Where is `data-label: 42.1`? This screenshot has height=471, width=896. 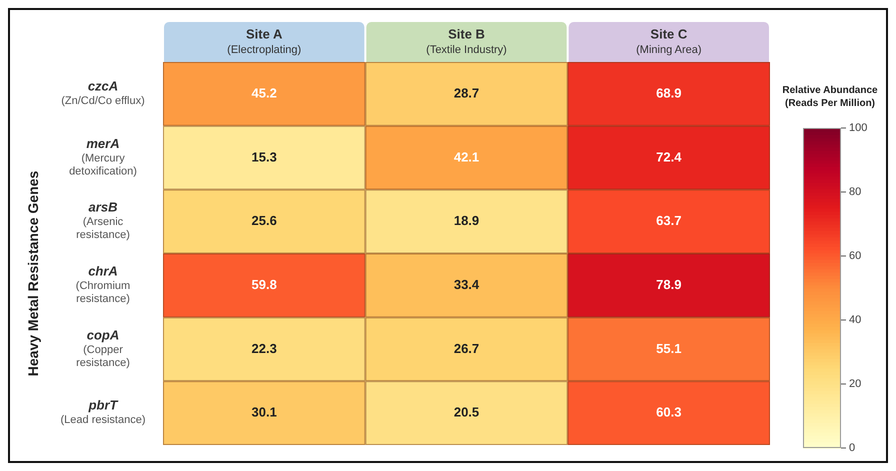
data-label: 42.1 is located at coordinates (467, 156).